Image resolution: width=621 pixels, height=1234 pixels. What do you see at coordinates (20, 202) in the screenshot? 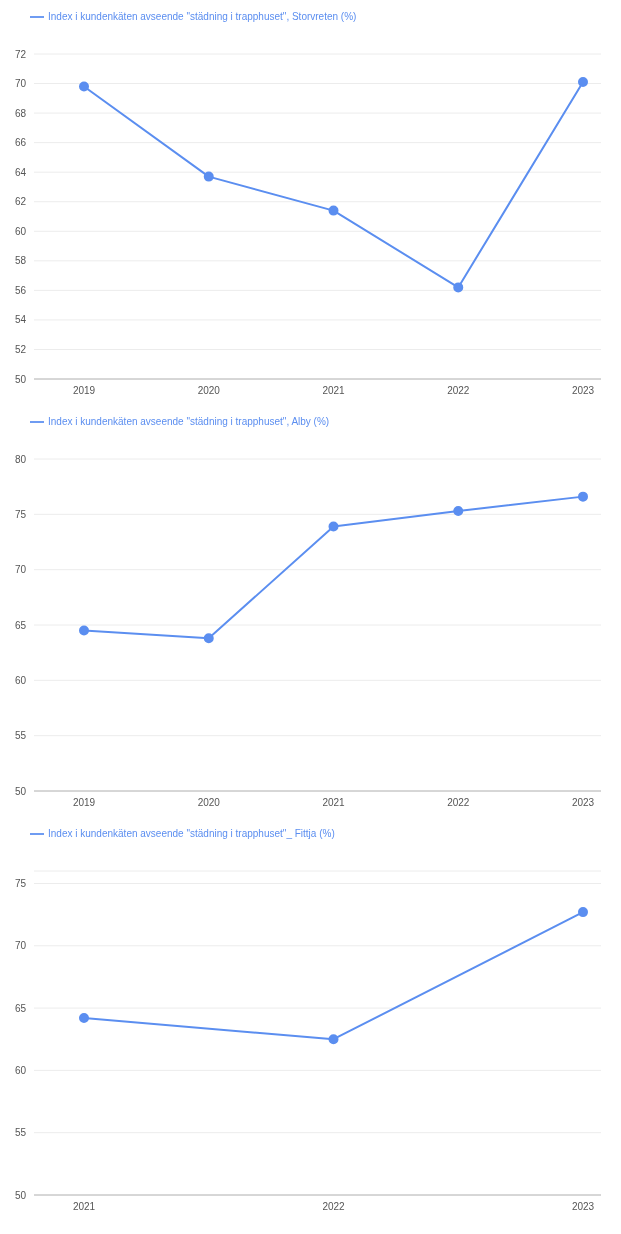
I see `y-tick-label: 62` at bounding box center [20, 202].